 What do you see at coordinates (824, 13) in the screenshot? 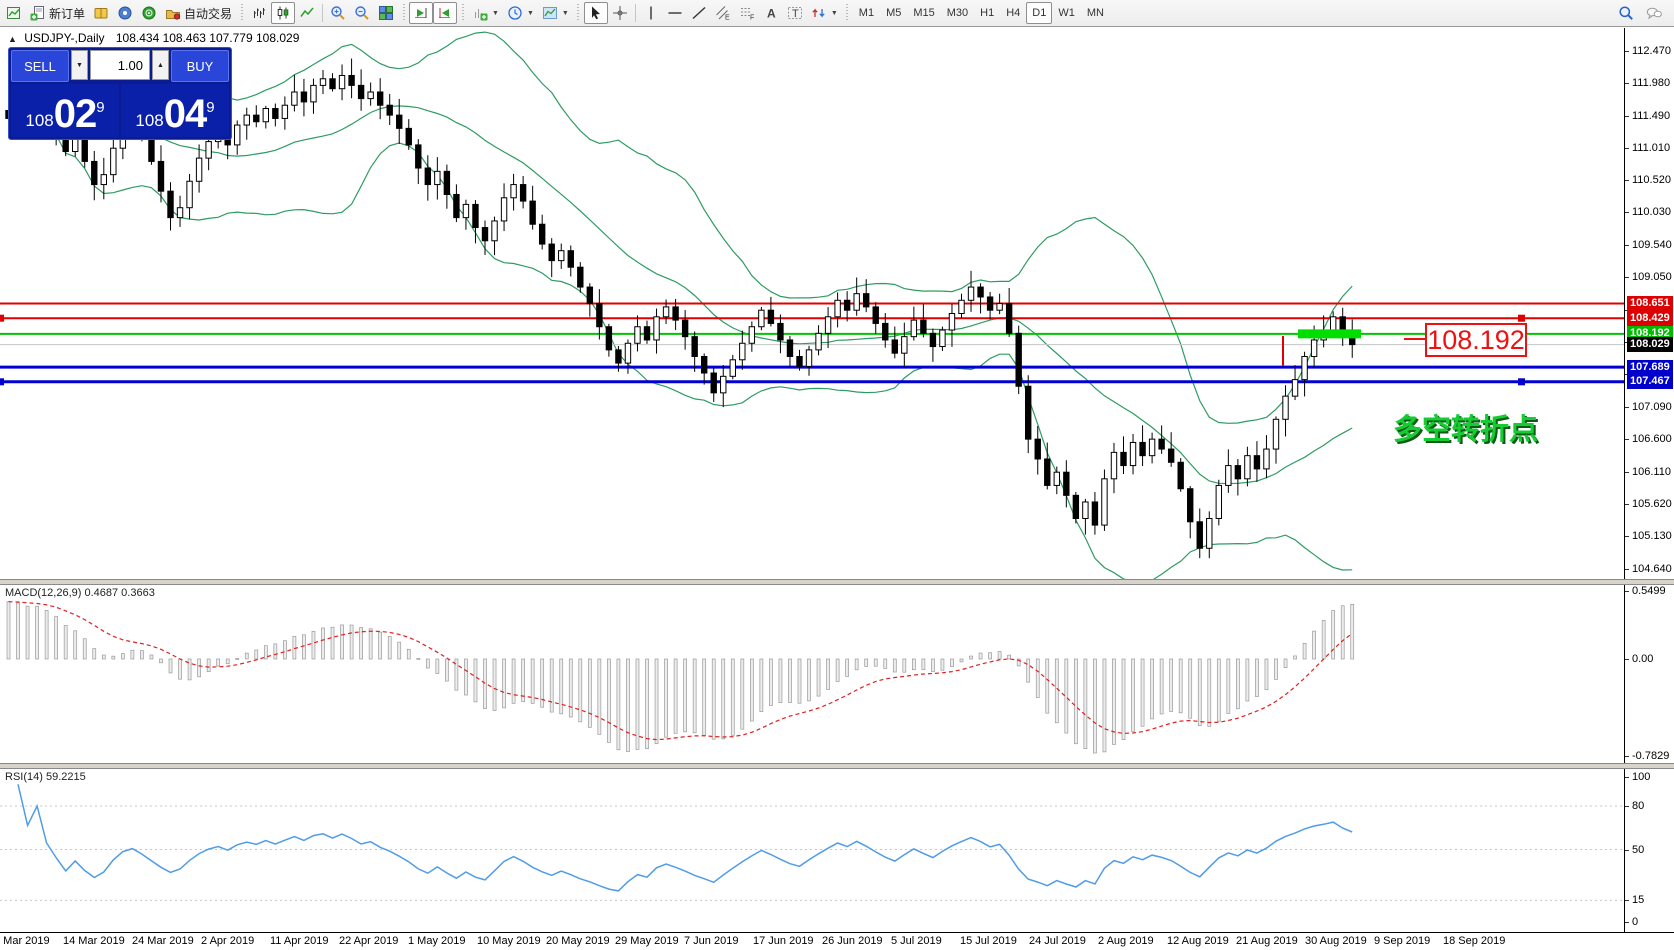
I see `arrows-button: ▼` at bounding box center [824, 13].